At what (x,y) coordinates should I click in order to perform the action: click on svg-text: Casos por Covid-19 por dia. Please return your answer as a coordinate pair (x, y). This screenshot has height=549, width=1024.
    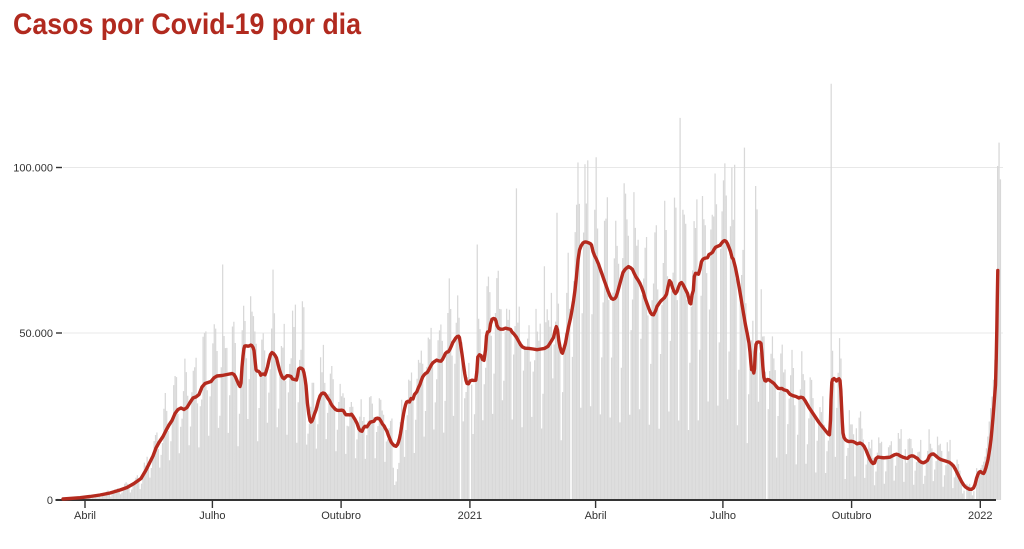
    Looking at the image, I should click on (187, 24).